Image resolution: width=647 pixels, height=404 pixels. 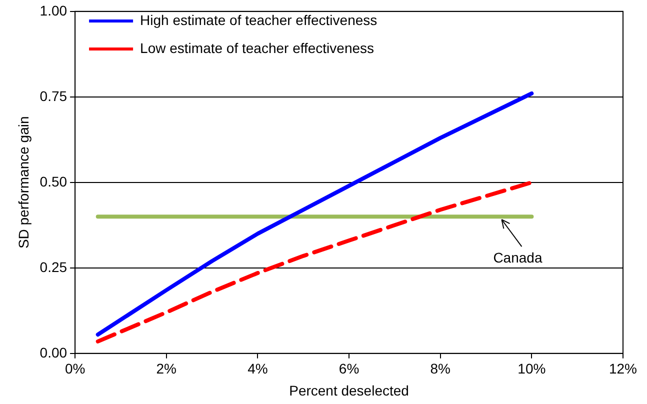 I want to click on y-tick-label: 1.00, so click(x=54, y=10).